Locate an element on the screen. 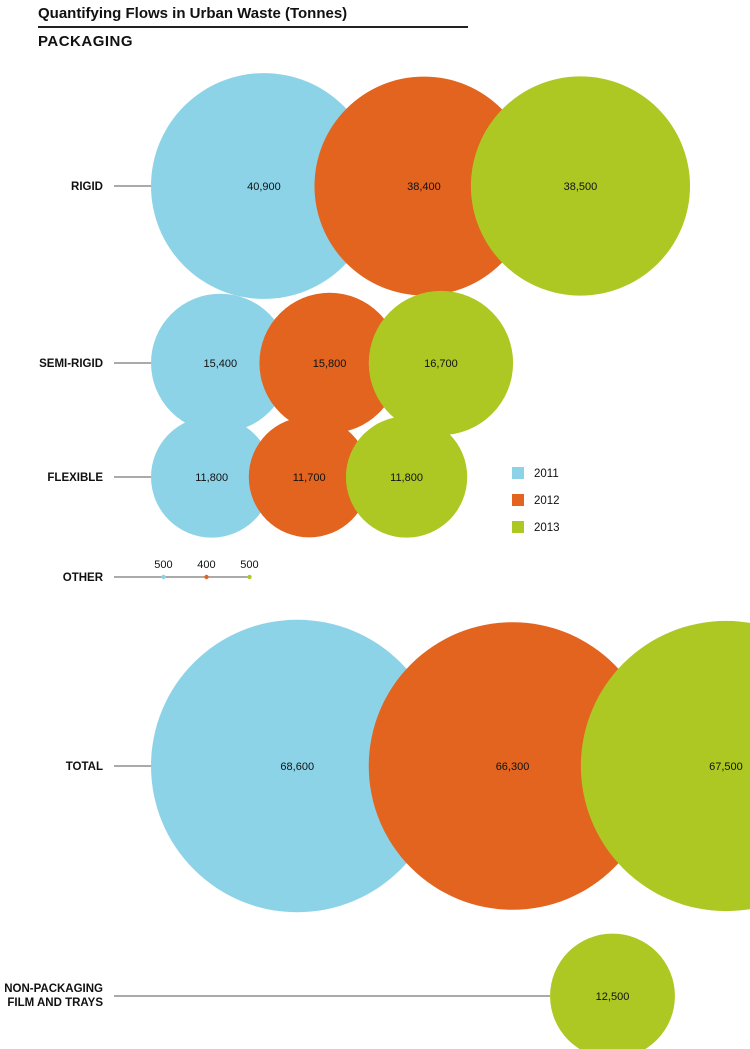 This screenshot has height=1049, width=750. value-label-total-2012: 66,300 is located at coordinates (513, 767).